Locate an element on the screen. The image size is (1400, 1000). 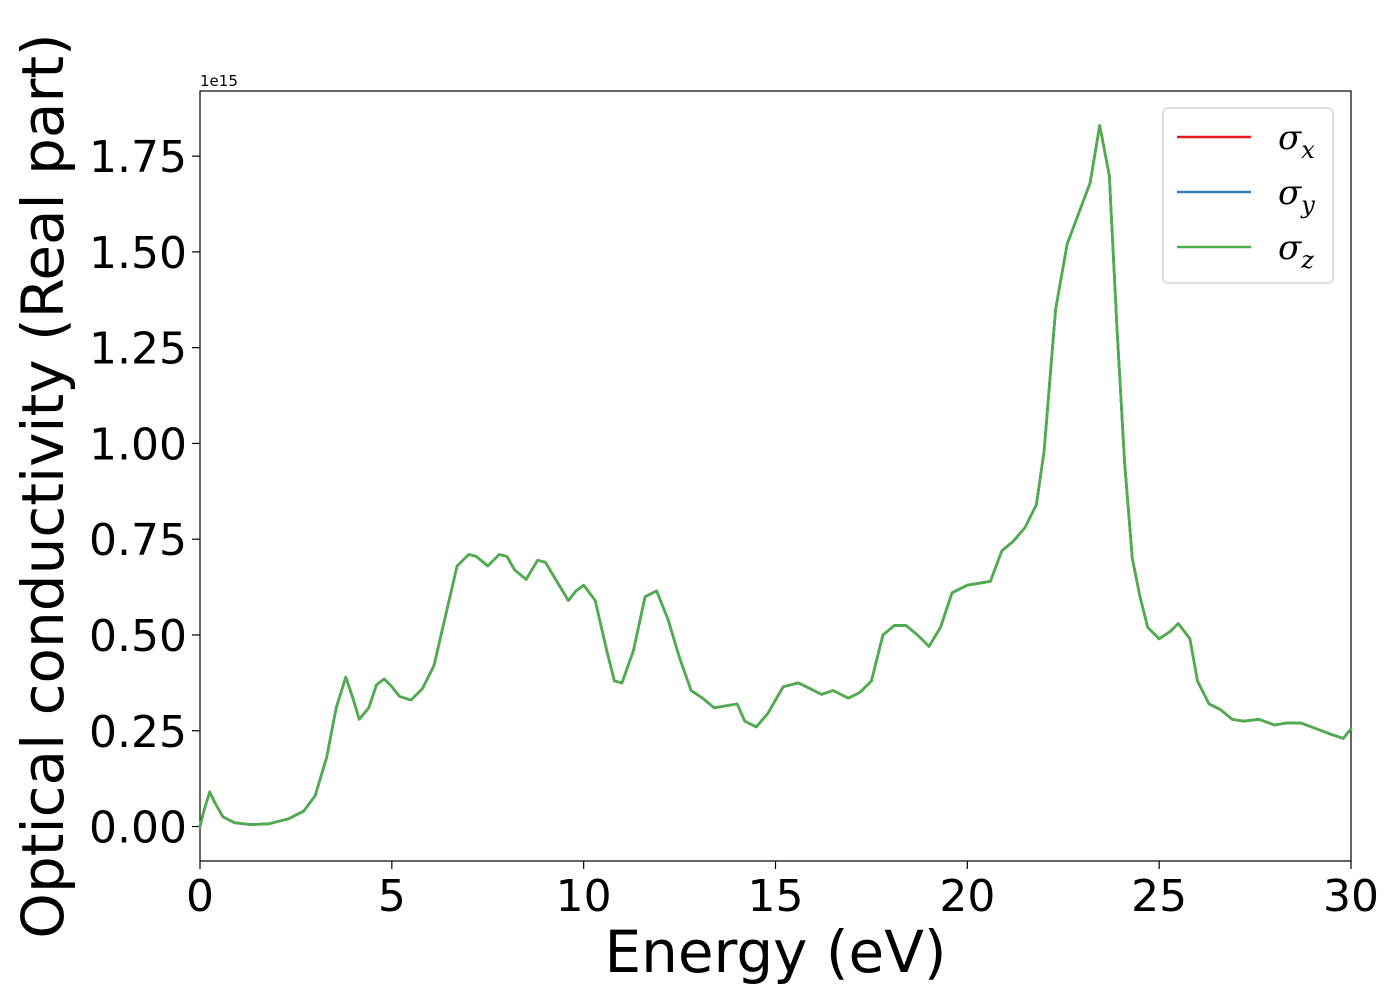
y-tick-label: 0.25 is located at coordinates (138, 732).